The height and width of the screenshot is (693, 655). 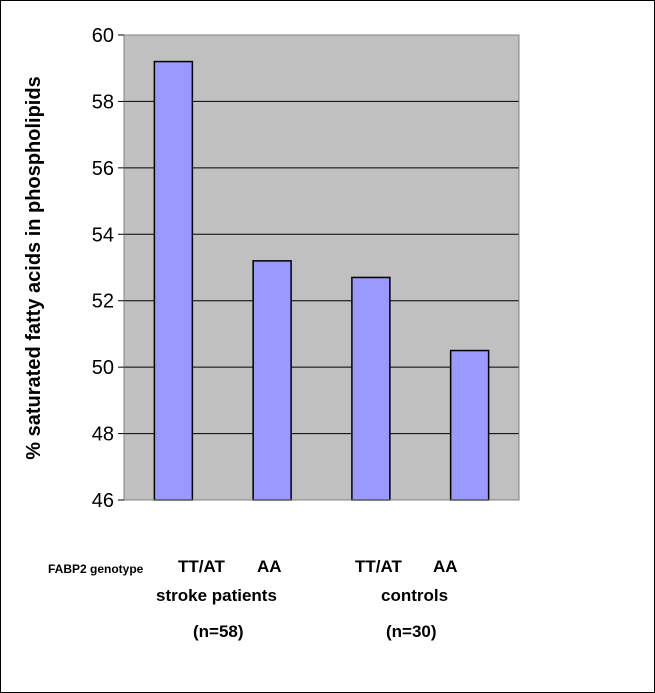 What do you see at coordinates (411, 631) in the screenshot?
I see `group2-n: (n=30)` at bounding box center [411, 631].